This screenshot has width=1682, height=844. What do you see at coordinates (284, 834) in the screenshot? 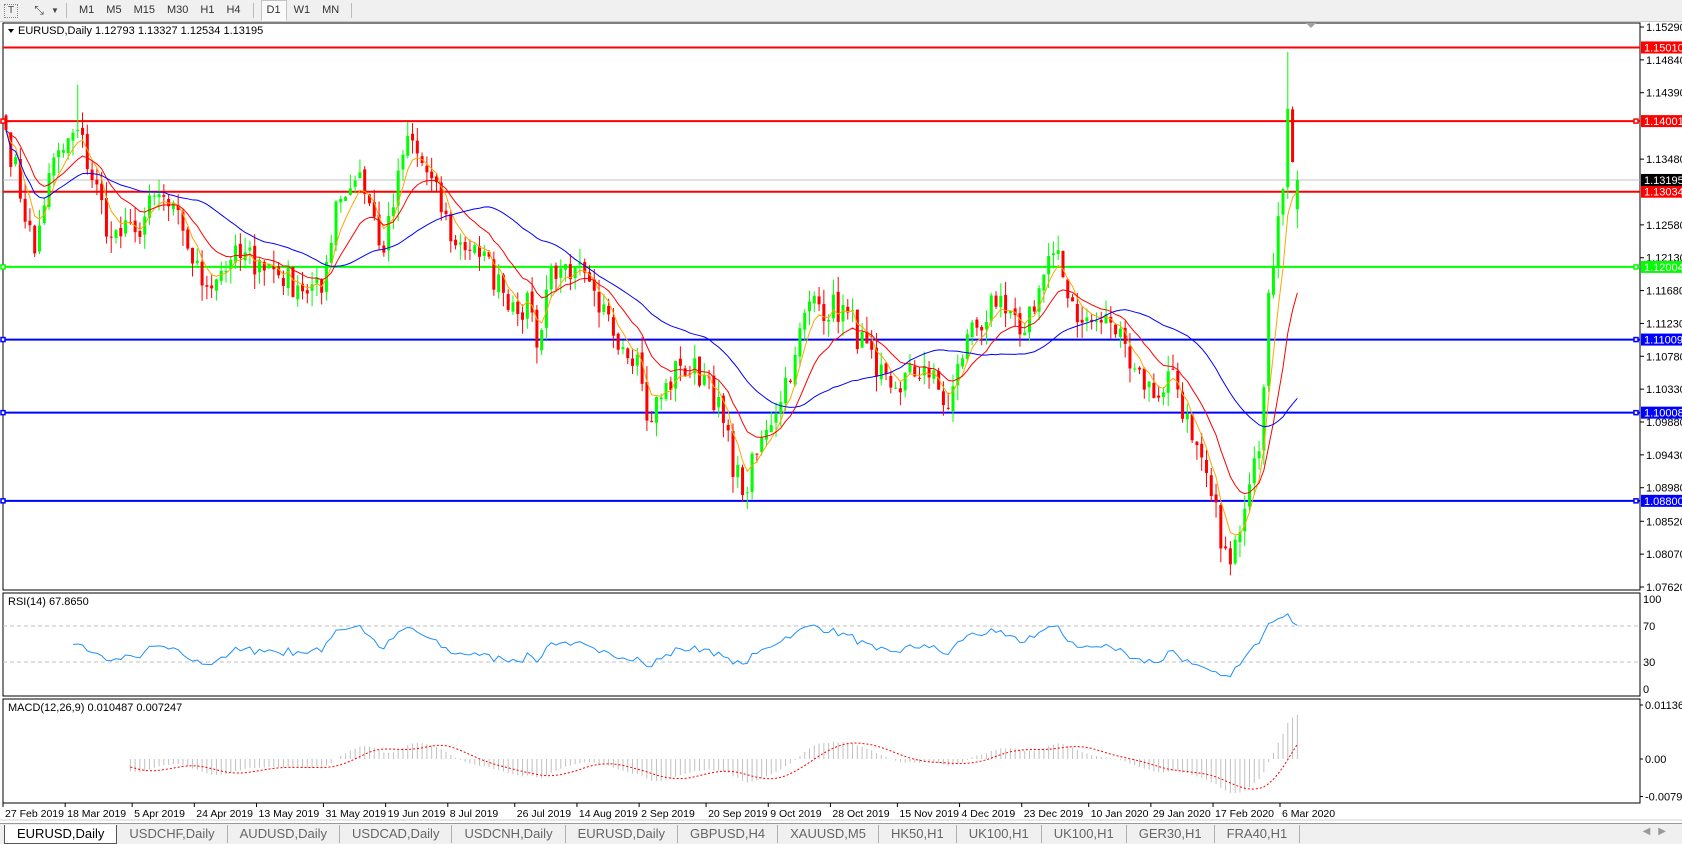
I see `chart-tab: AUDUSD,Daily` at bounding box center [284, 834].